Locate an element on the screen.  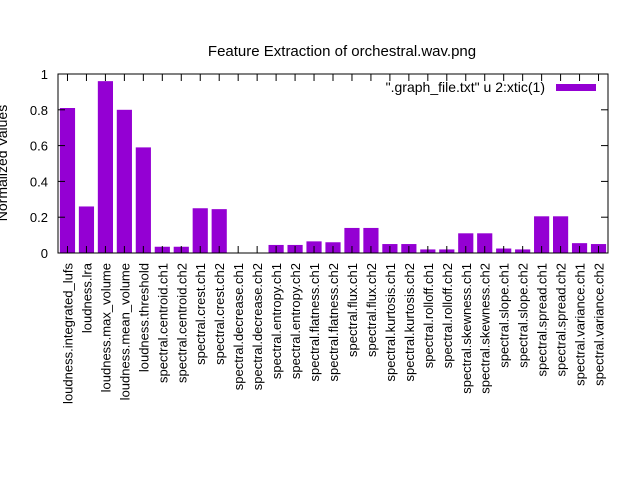
legend-swatch is located at coordinates (576, 87).